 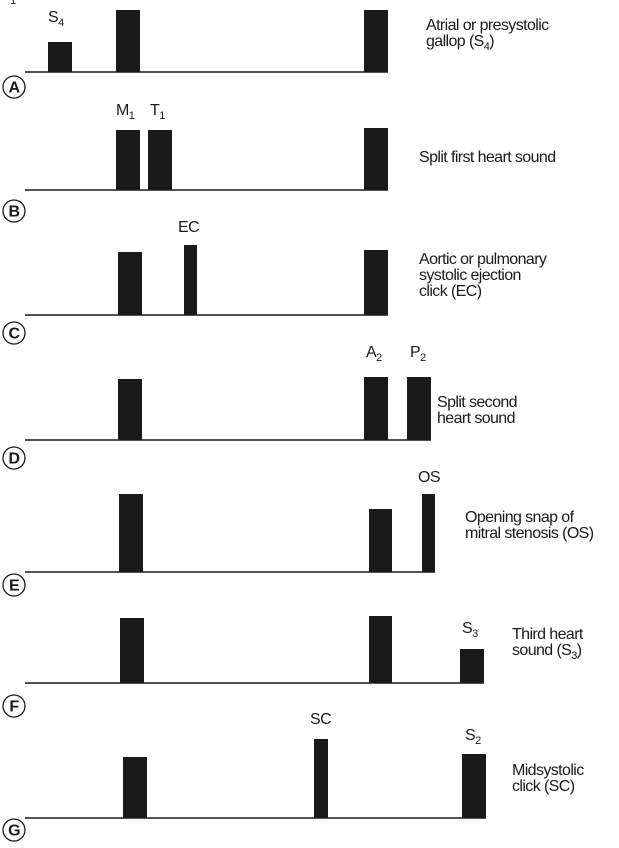 I want to click on text-run: Midsystolic, so click(x=548, y=770).